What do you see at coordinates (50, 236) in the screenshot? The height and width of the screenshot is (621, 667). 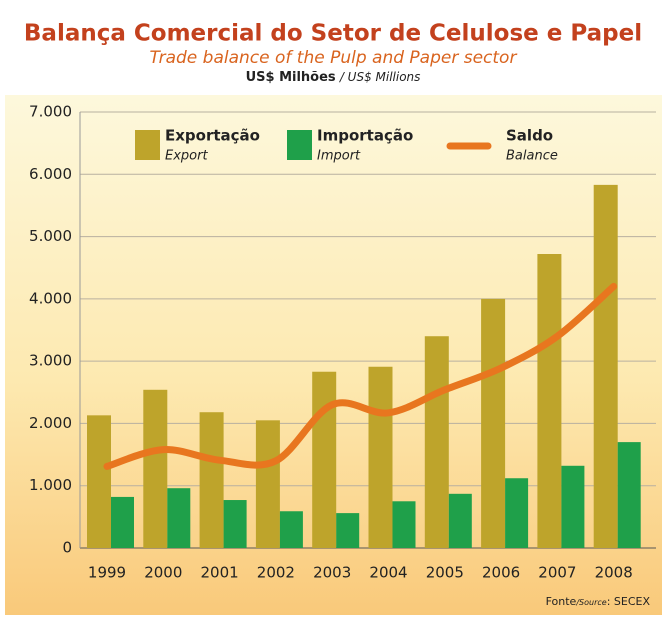 I see `y-tick-label: 5.000` at bounding box center [50, 236].